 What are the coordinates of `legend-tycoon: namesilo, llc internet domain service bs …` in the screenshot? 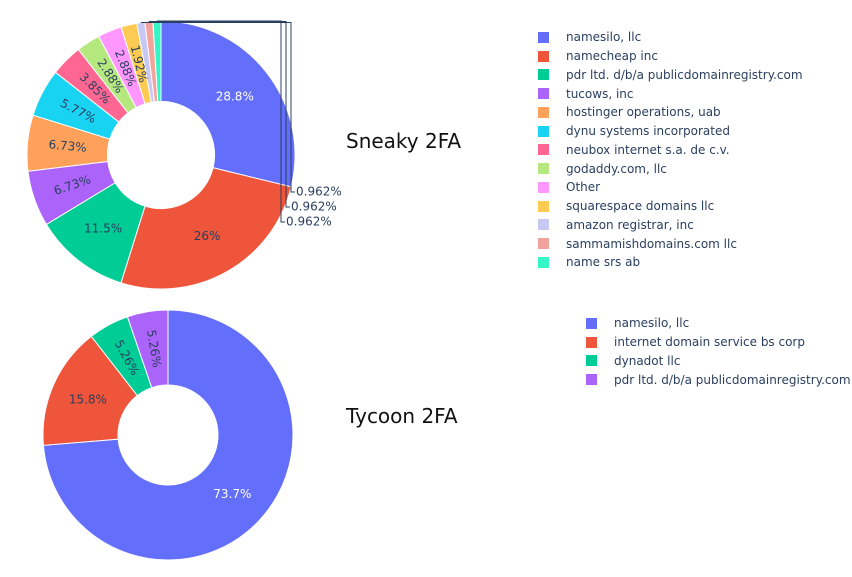 It's located at (718, 351).